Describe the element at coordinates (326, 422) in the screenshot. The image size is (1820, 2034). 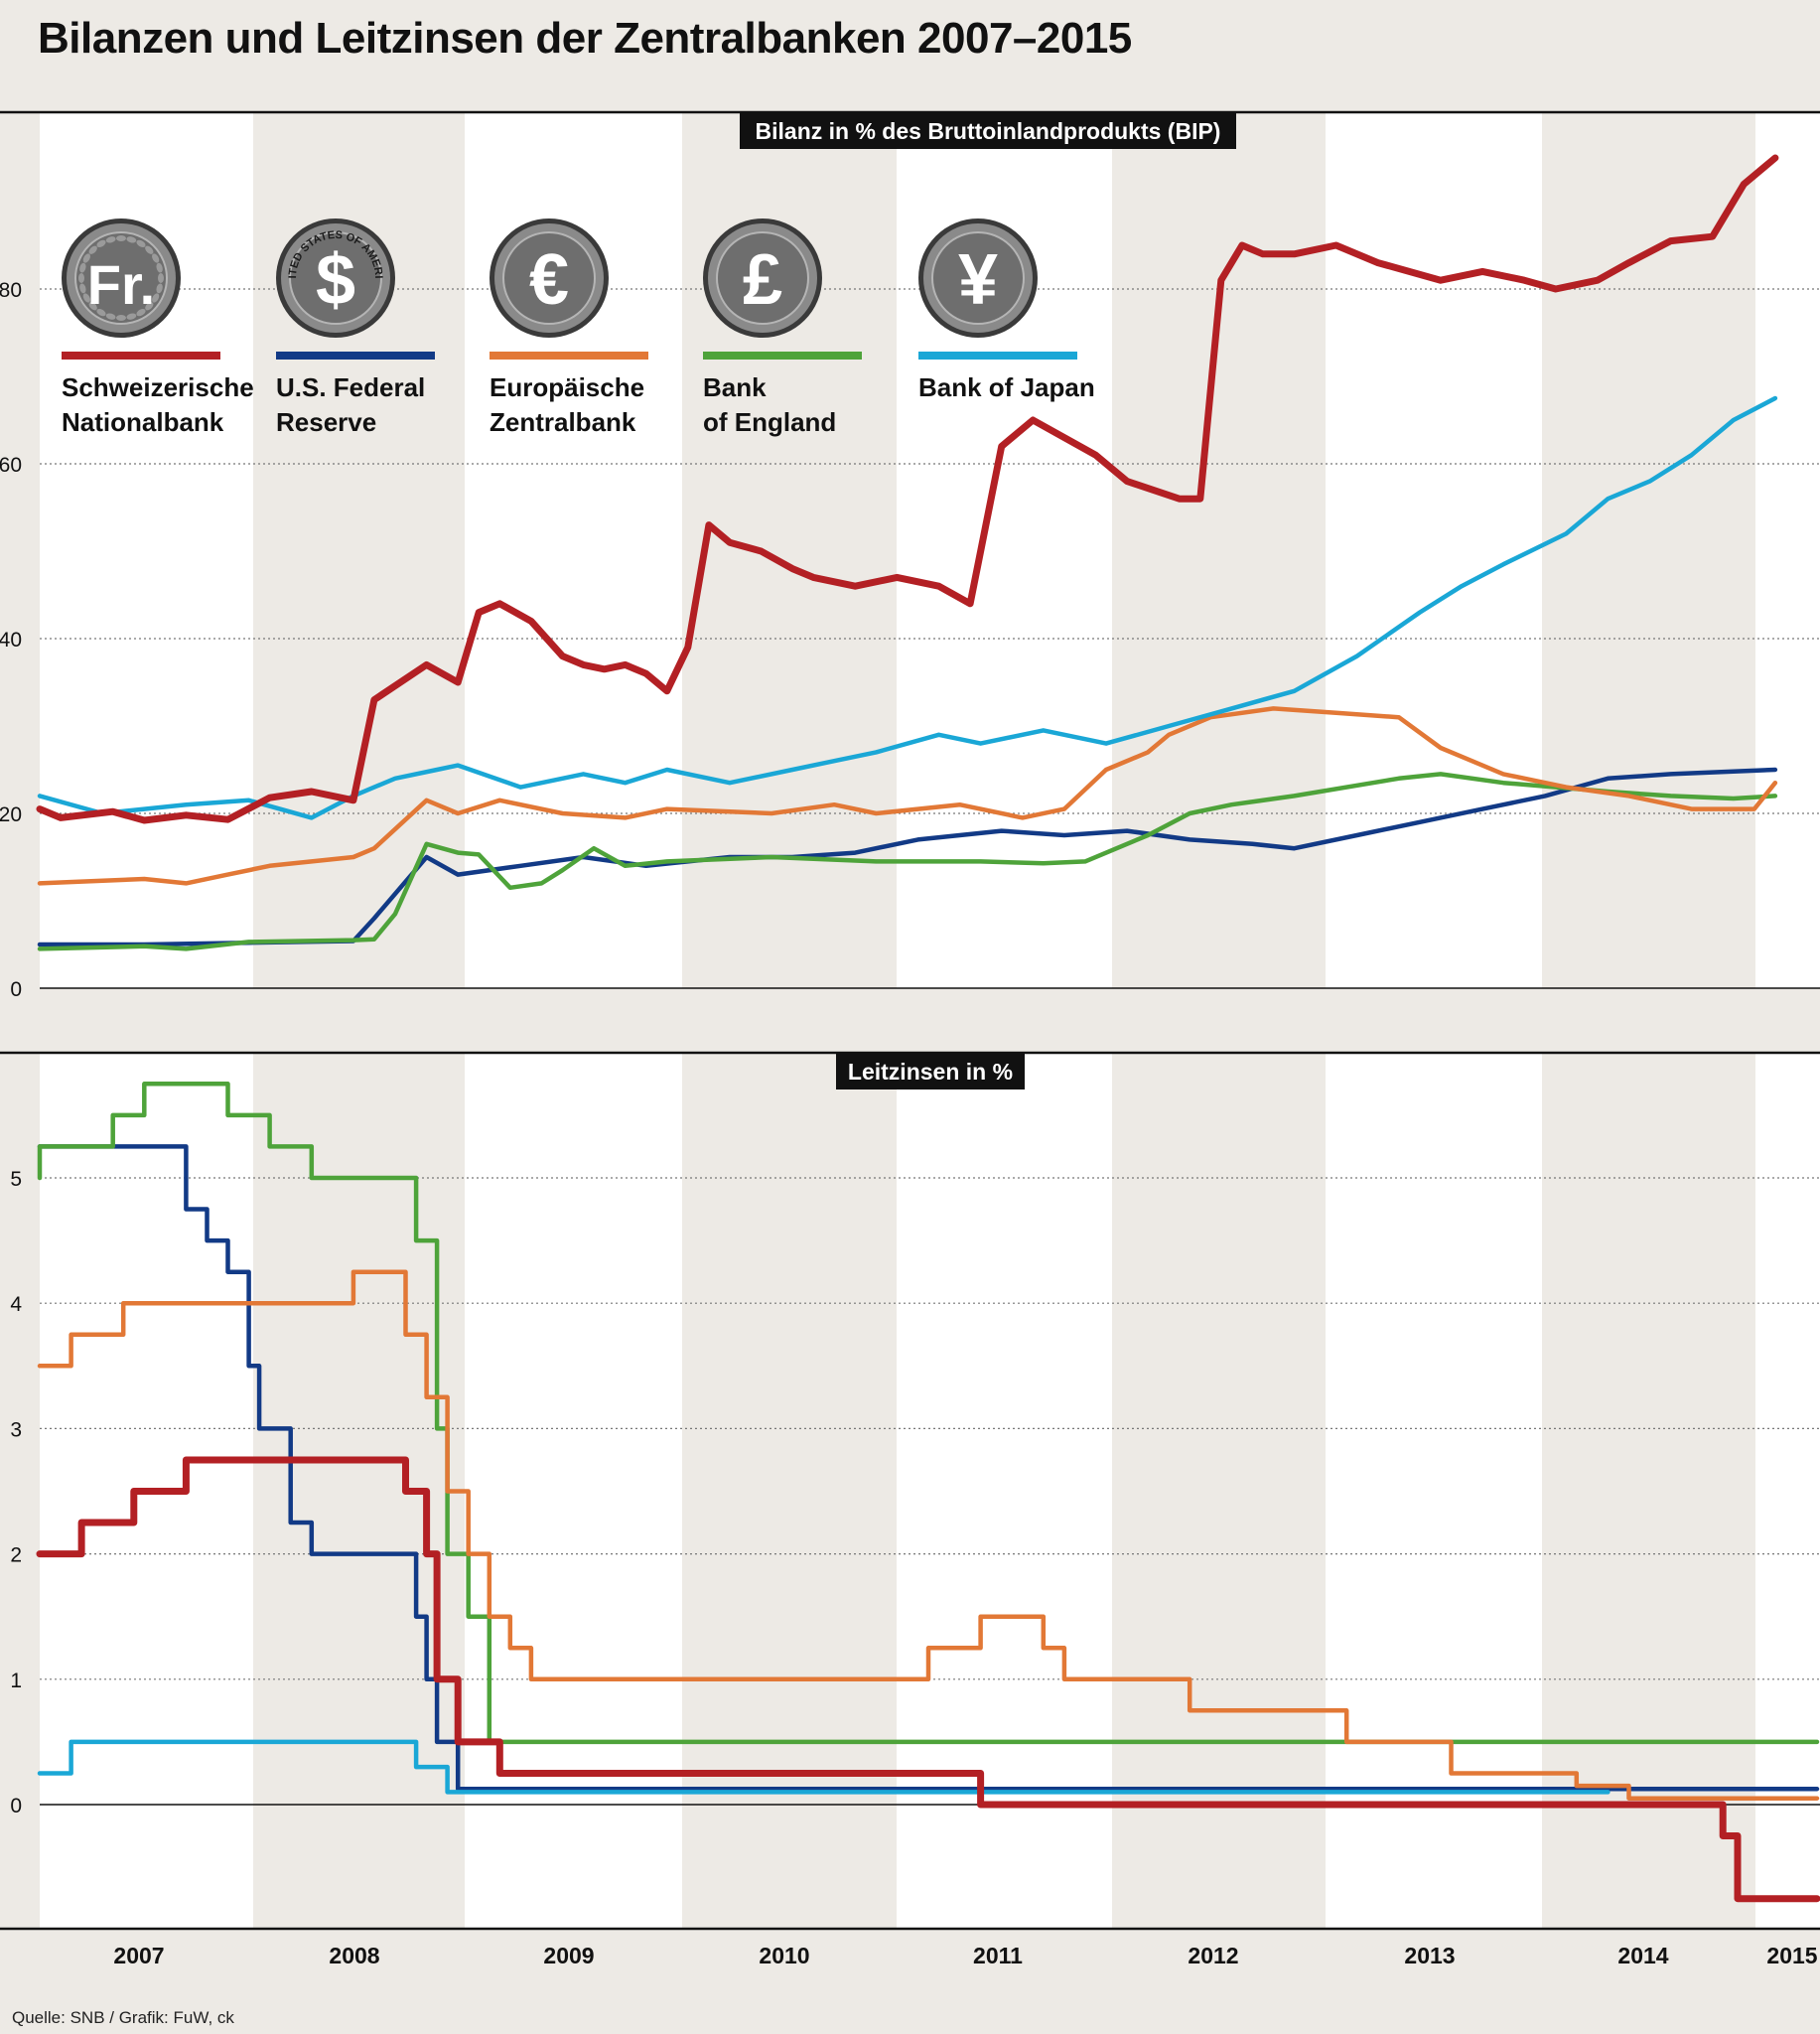
I see `legend-label: Reserve` at that location.